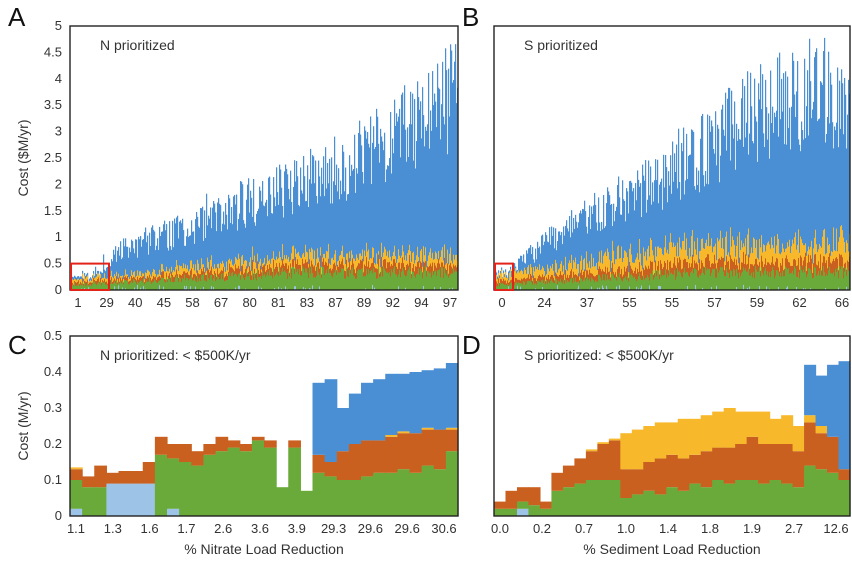 This screenshot has width=852, height=563. Describe the element at coordinates (77, 302) in the screenshot. I see `x-tick-label: 1` at that location.